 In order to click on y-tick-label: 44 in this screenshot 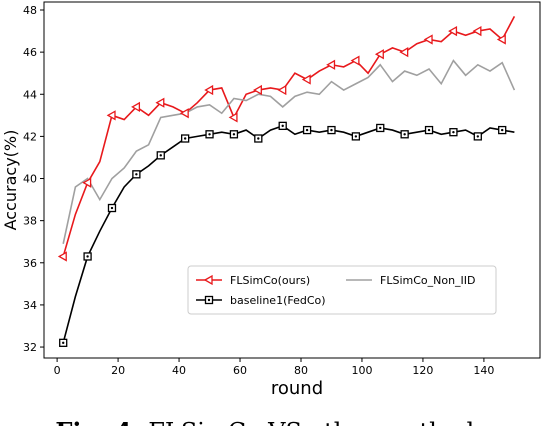, I will do `click(30, 94)`.